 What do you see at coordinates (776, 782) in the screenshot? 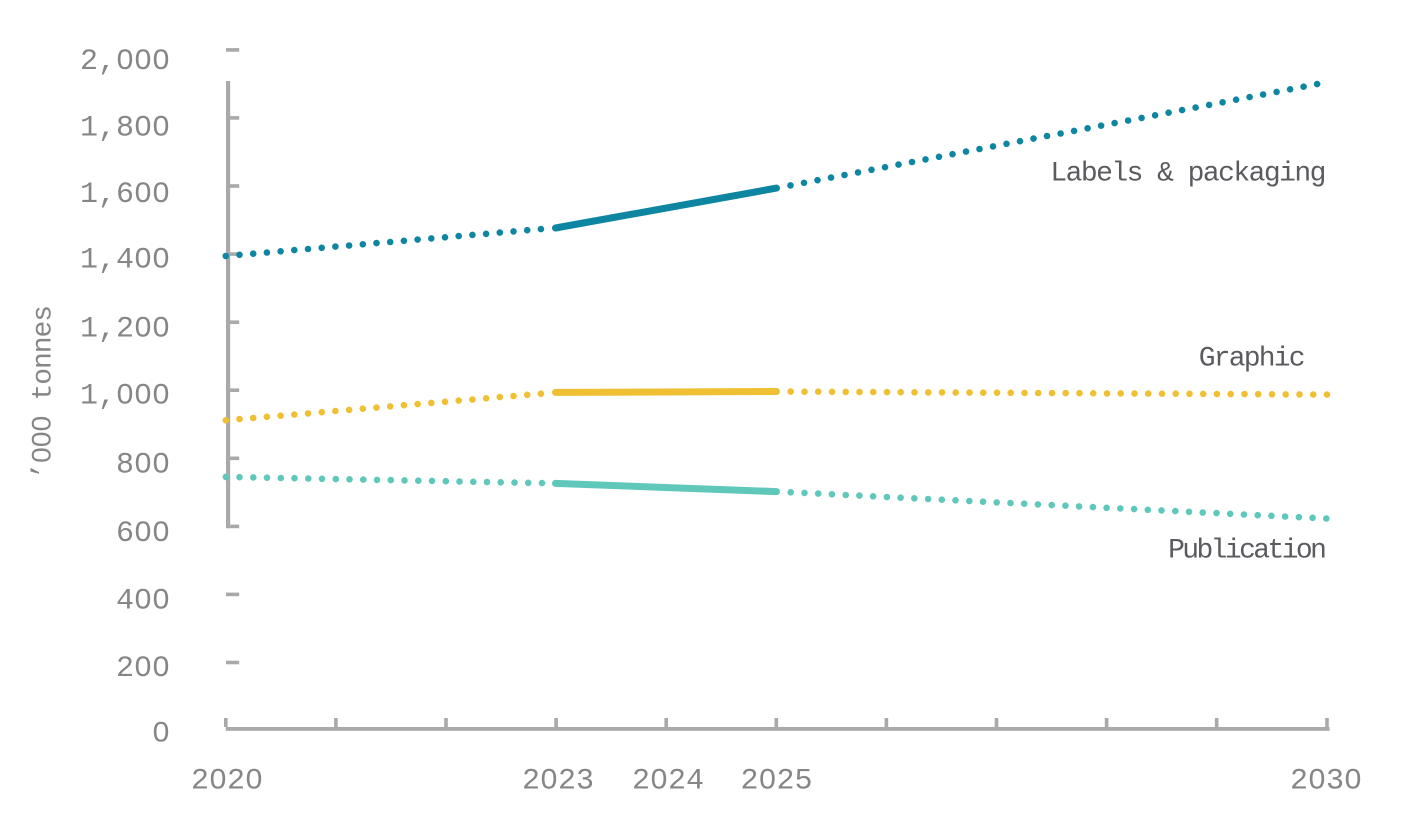
I see `svg-text: 2025` at bounding box center [776, 782].